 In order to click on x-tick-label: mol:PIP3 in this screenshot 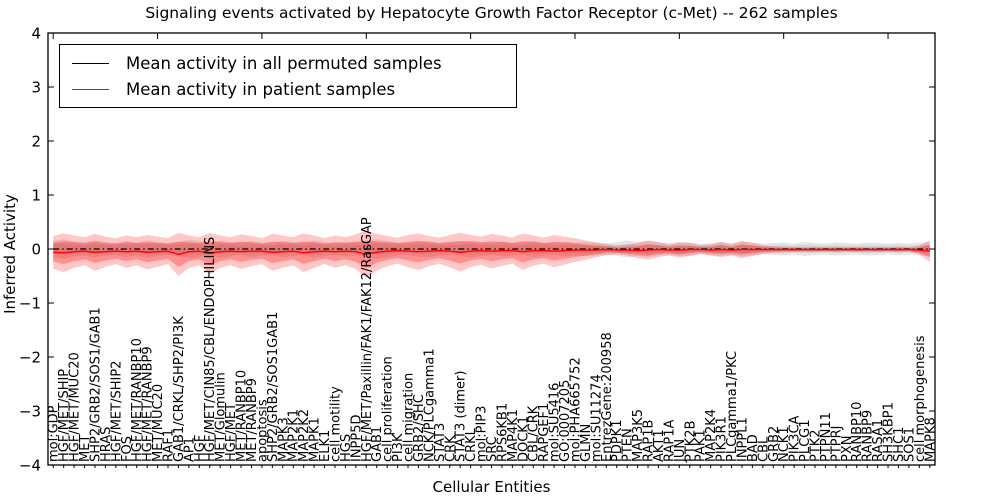, I will do `click(482, 434)`.